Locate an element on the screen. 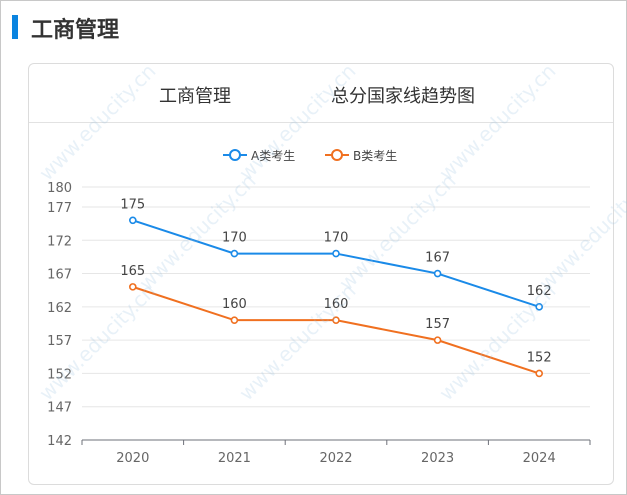  data-label: 152 is located at coordinates (539, 357).